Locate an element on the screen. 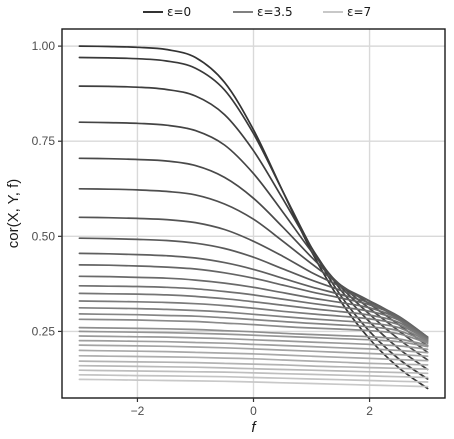 The height and width of the screenshot is (439, 454). y-axis-title: cor(X, Y, f) is located at coordinates (13, 213).